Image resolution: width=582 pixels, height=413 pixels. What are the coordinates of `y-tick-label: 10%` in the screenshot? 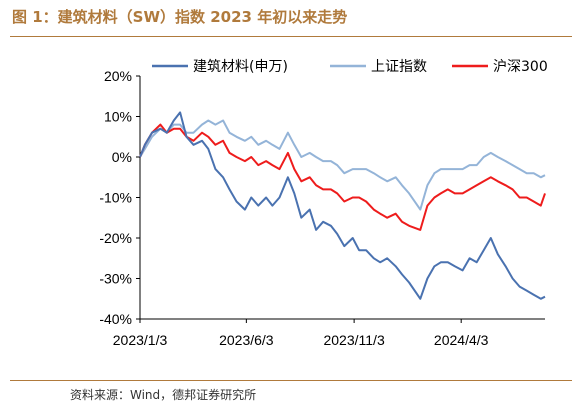 It's located at (118, 117).